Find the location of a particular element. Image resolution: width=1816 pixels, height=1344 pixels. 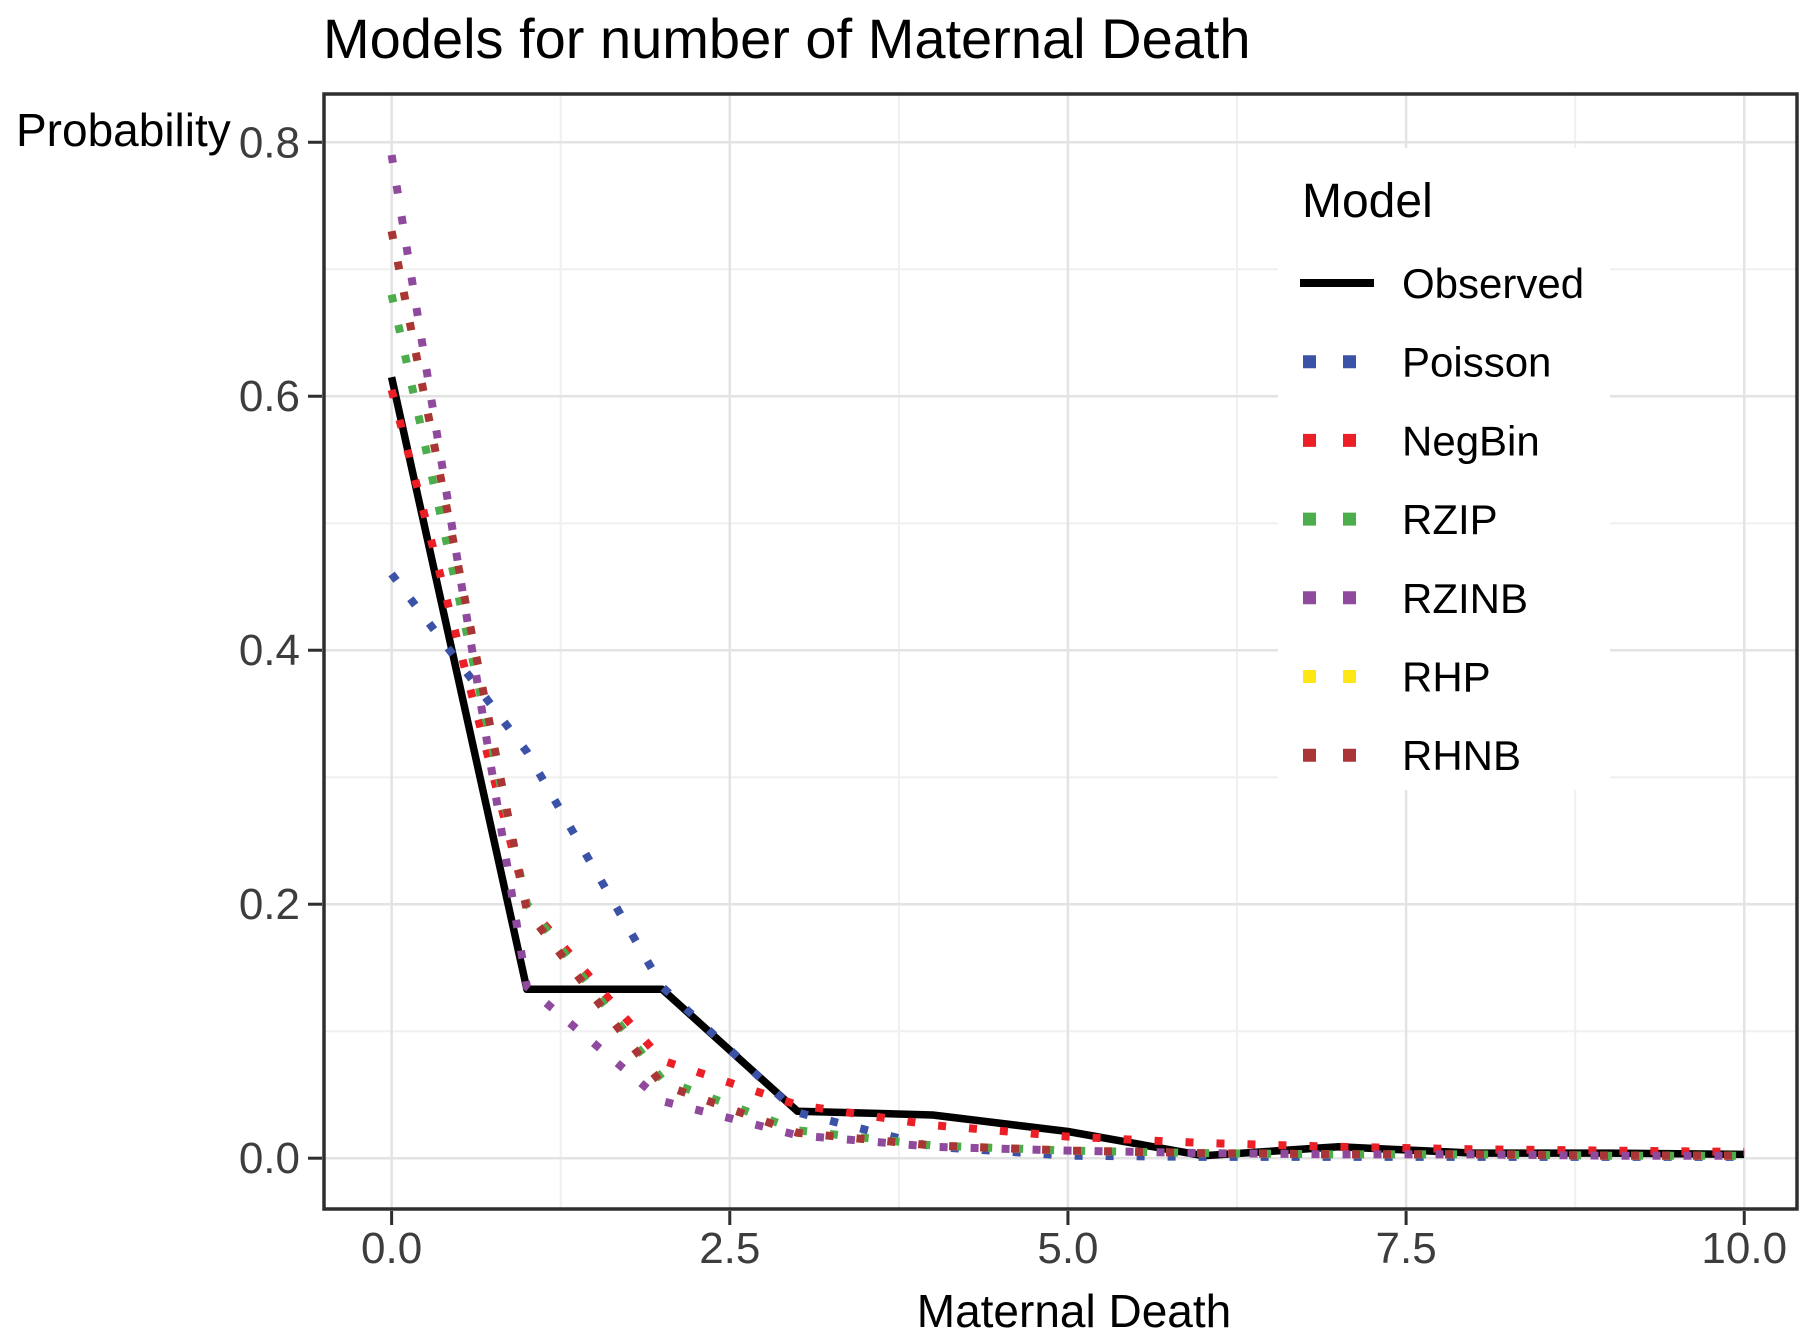

x-tick-label: 2.5 is located at coordinates (729, 1248).